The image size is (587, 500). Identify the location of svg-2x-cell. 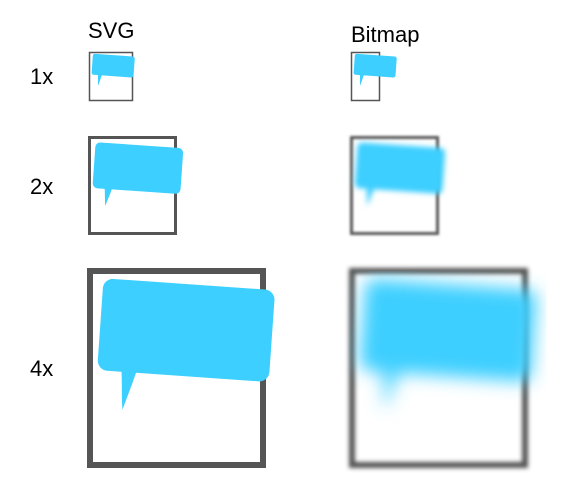
(136, 185).